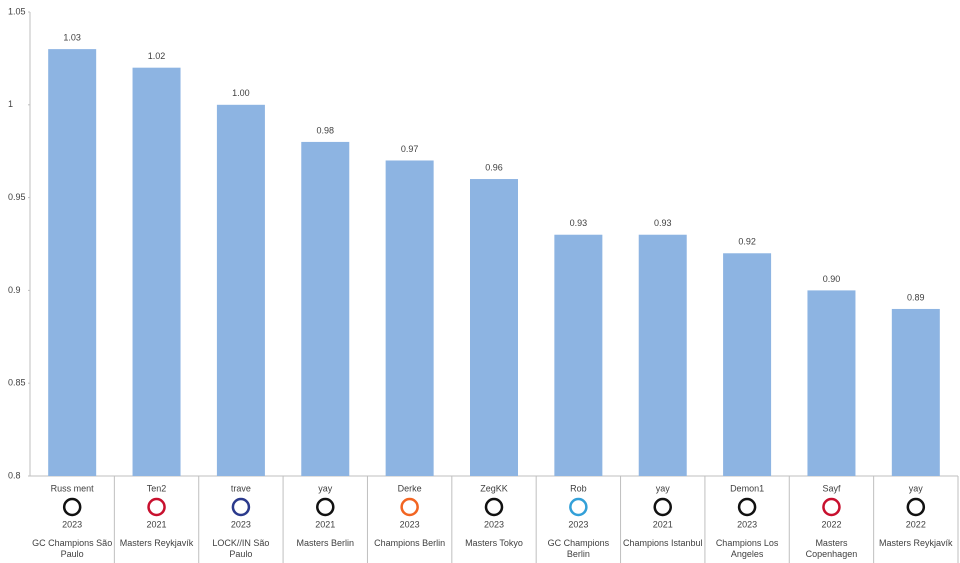 This screenshot has width=960, height=563. I want to click on value-label: 0.90, so click(832, 279).